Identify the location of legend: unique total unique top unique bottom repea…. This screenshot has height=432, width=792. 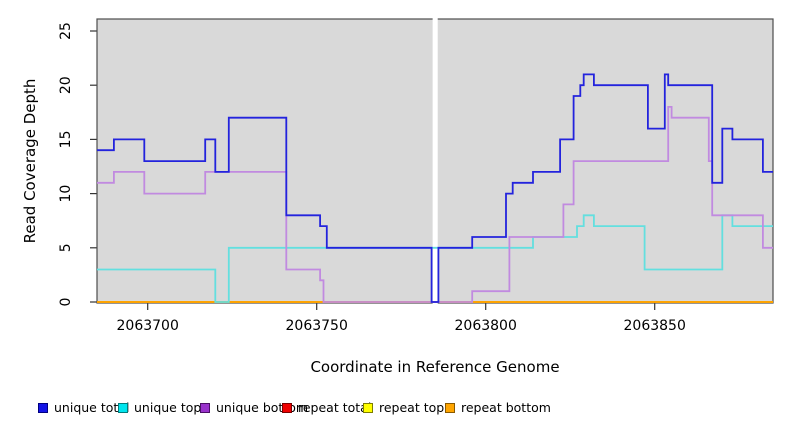
(396, 413).